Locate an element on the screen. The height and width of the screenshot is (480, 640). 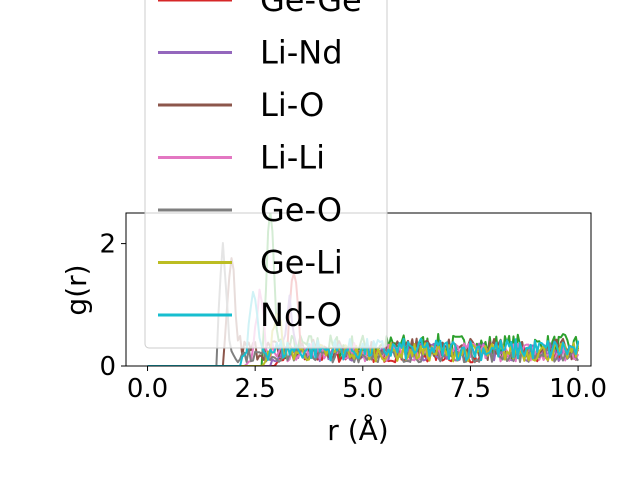
y-axis: 02 is located at coordinates (112, 306).